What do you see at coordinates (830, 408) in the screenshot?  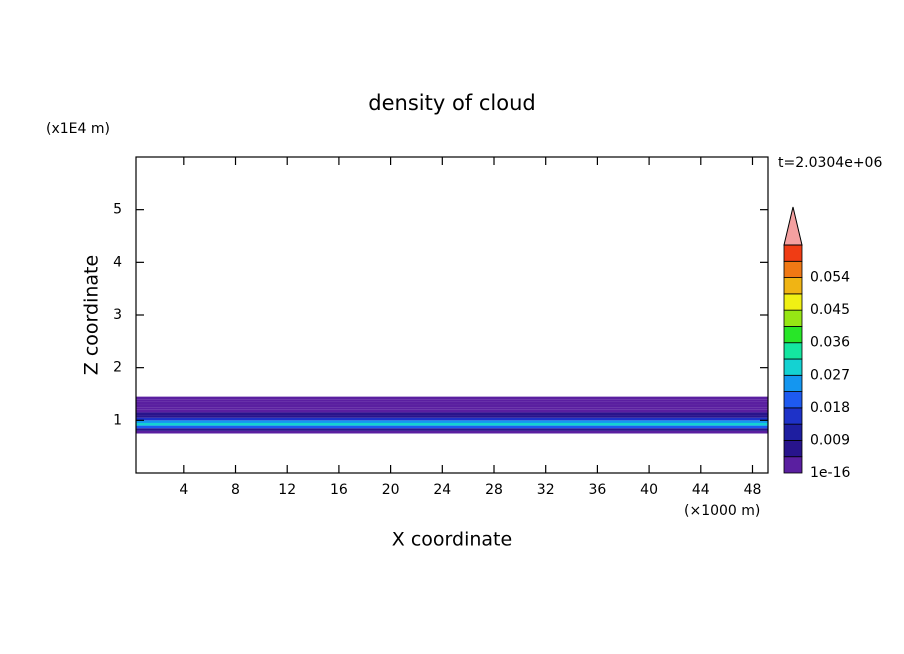 I see `colorbar-tick-label: 0.018` at bounding box center [830, 408].